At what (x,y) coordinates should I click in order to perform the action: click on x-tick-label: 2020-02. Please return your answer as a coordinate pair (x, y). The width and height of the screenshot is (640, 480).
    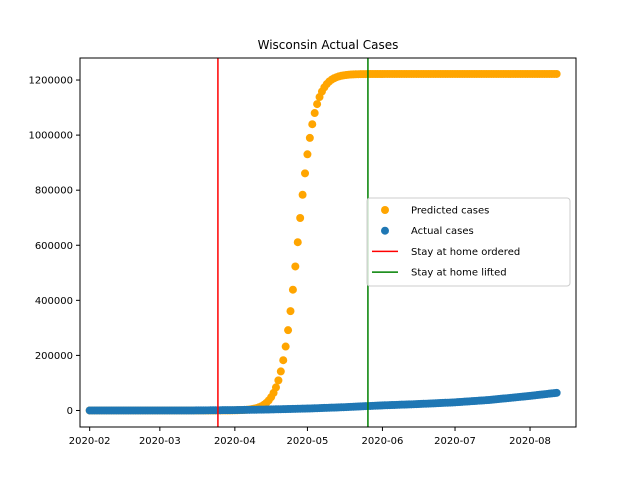
    Looking at the image, I should click on (90, 441).